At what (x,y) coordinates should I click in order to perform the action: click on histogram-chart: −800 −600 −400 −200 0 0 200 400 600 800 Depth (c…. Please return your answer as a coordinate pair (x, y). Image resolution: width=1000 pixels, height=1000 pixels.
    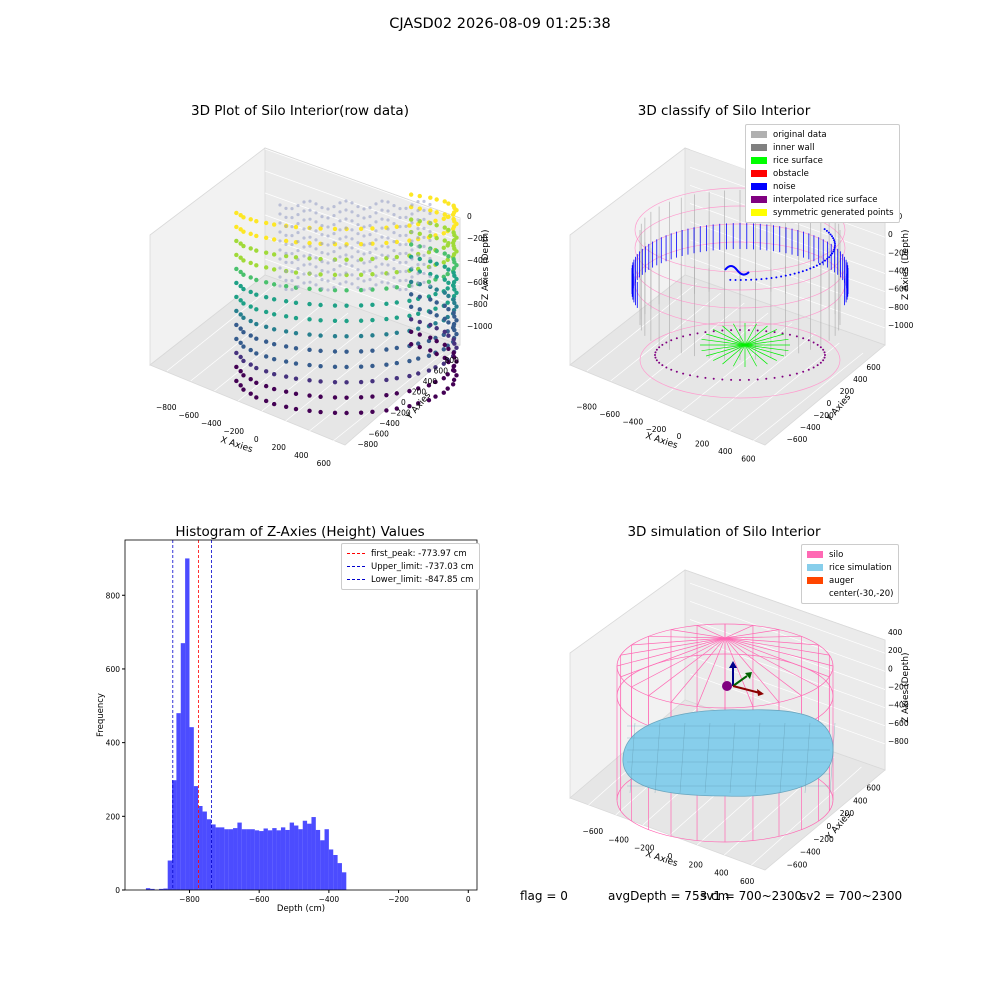
    Looking at the image, I should click on (287, 726).